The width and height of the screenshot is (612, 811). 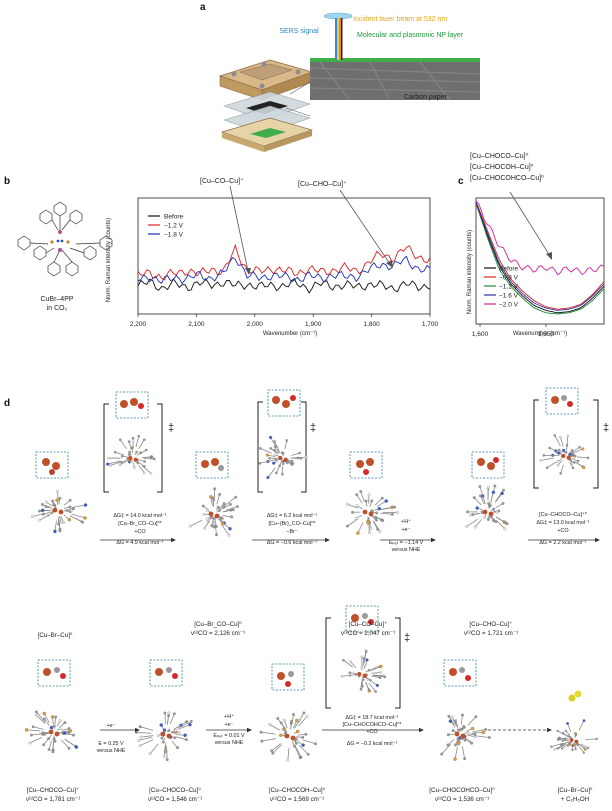 I want to click on b-xtick-label-3: 1,900, so click(x=313, y=324).